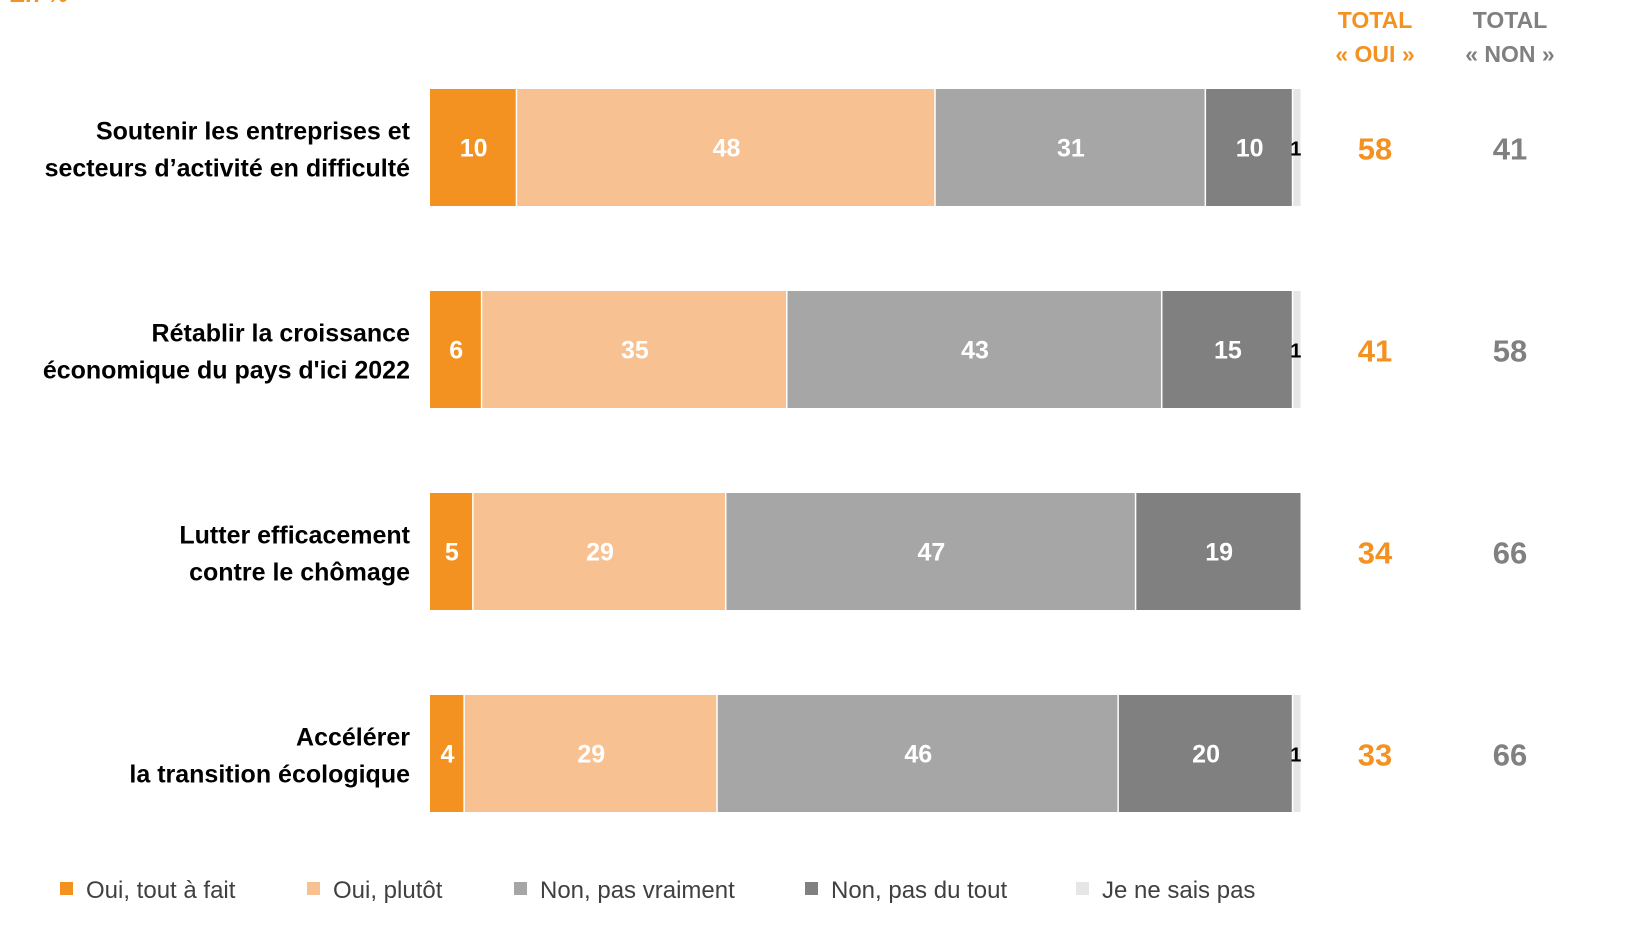 The image size is (1625, 935). I want to click on segment-value-label: 35, so click(635, 351).